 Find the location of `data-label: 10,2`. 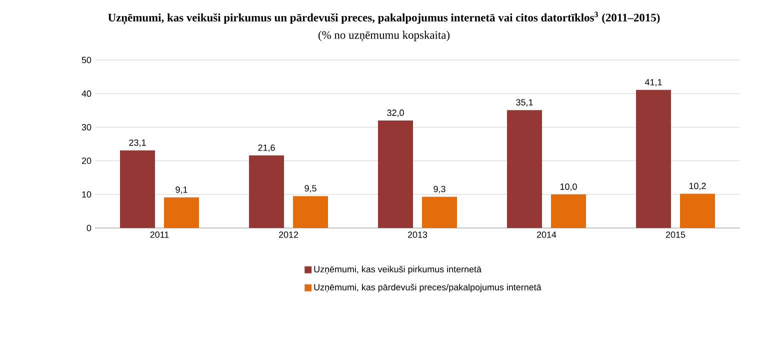

data-label: 10,2 is located at coordinates (697, 186).